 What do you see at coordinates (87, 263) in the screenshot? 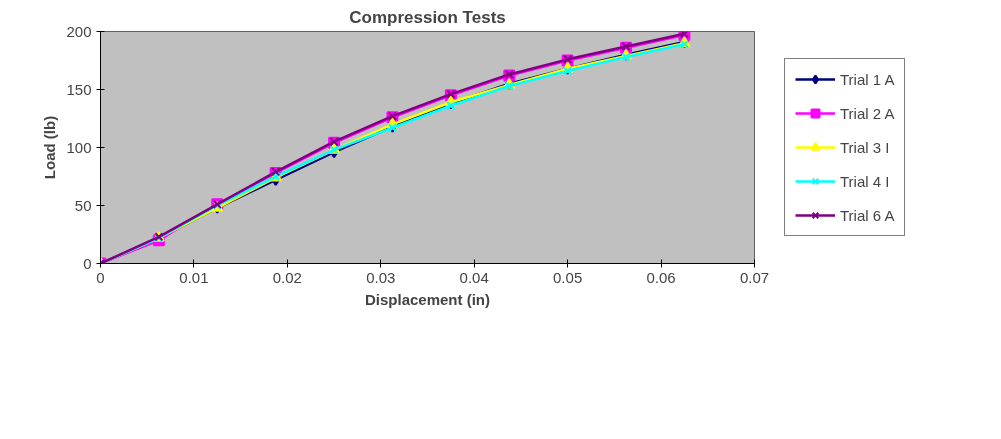
I see `y-tick-label: 0` at bounding box center [87, 263].